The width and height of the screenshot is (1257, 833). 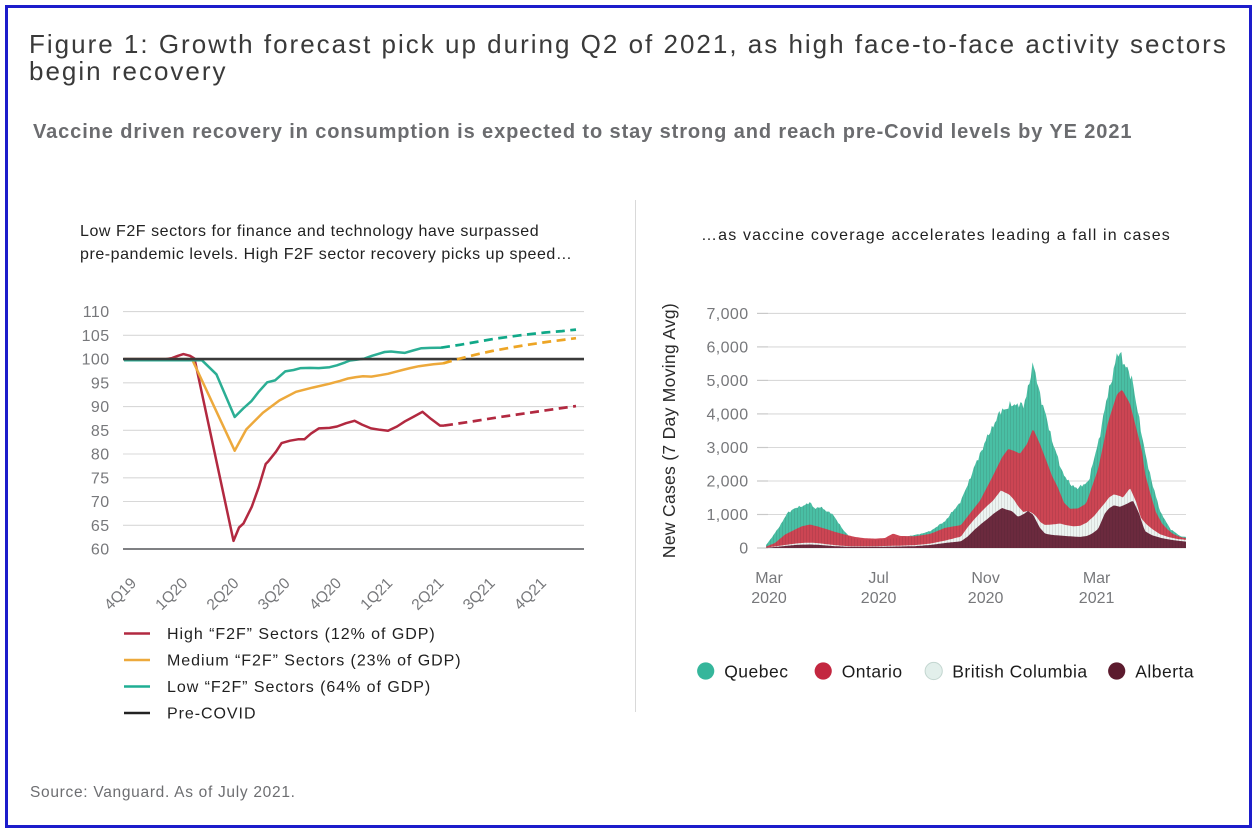 What do you see at coordinates (878, 578) in the screenshot?
I see `svg-text: Jul` at bounding box center [878, 578].